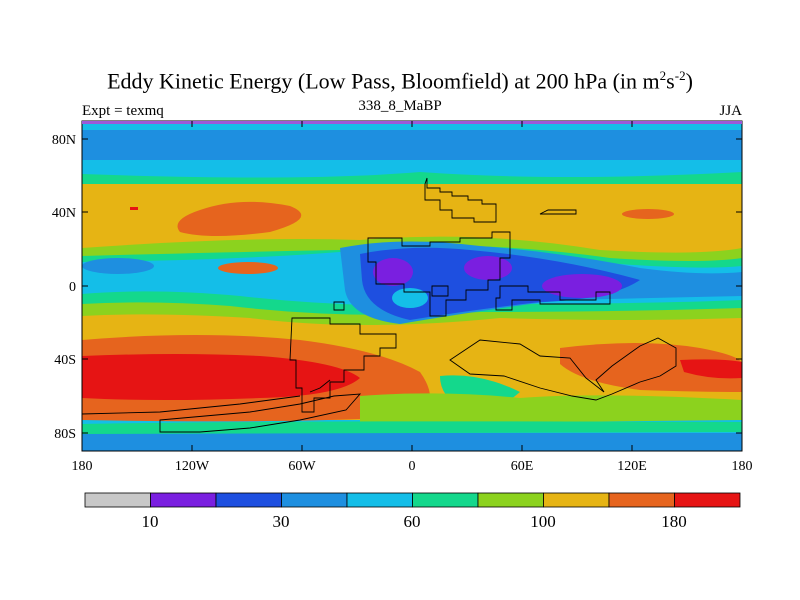 The image size is (800, 600). I want to click on colorbar: 10 30 60 100 180, so click(412, 511).